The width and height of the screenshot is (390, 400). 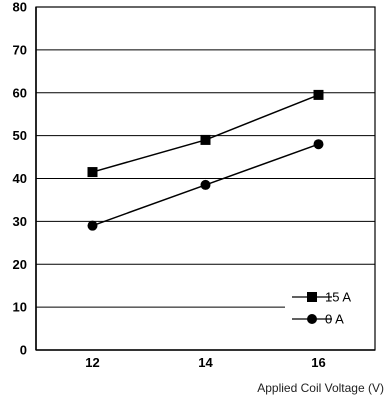 I want to click on series-circle, so click(x=205, y=185).